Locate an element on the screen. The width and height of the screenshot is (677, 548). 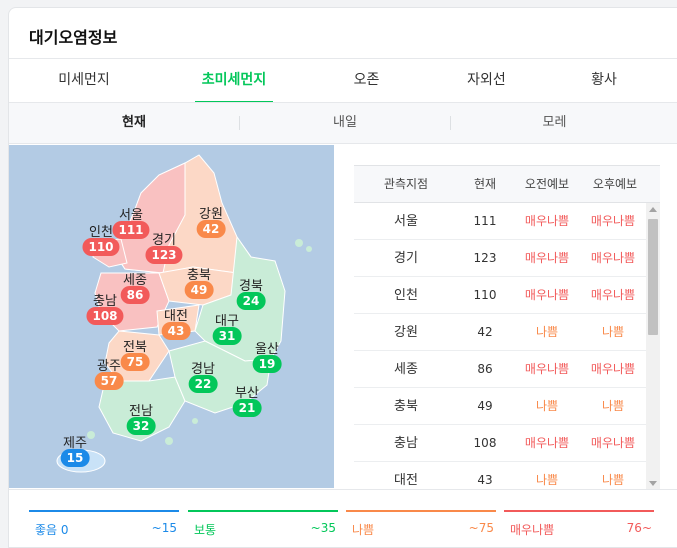
region-label: 울산 is located at coordinates (267, 349).